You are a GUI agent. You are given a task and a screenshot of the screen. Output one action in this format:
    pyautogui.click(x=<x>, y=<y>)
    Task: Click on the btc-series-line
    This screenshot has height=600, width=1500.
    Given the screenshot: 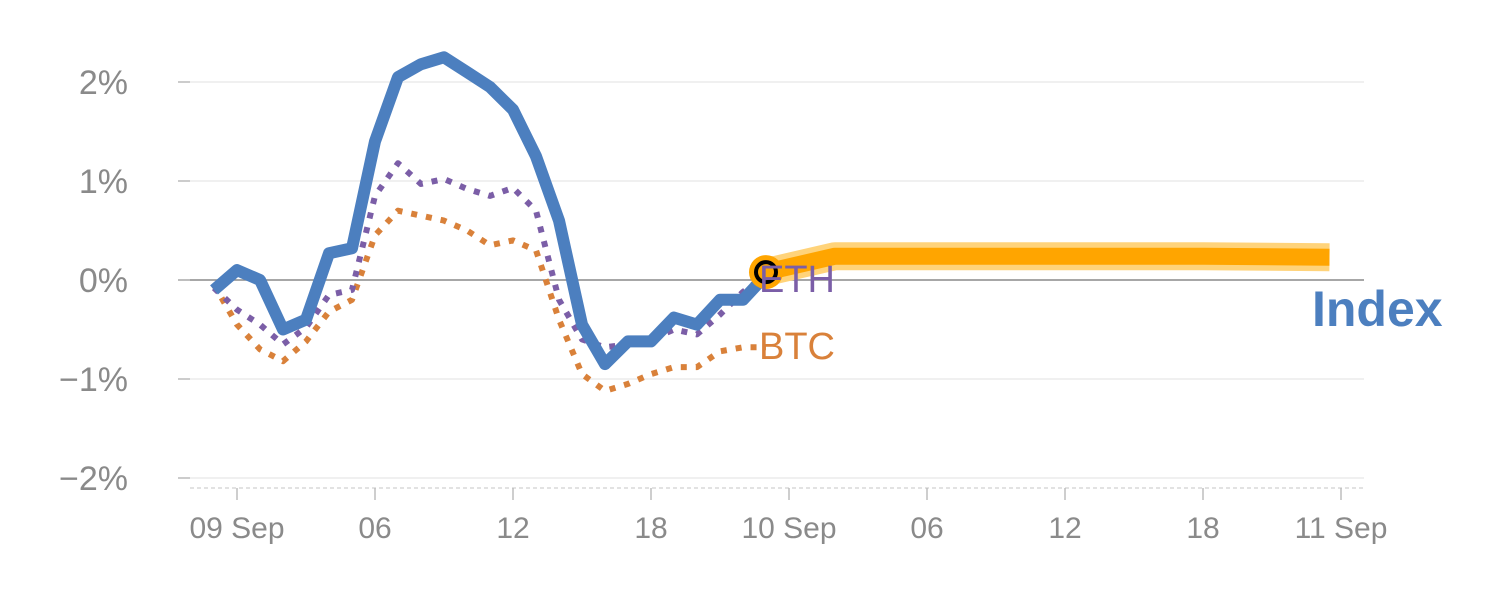 What is the action you would take?
    pyautogui.click(x=488, y=300)
    